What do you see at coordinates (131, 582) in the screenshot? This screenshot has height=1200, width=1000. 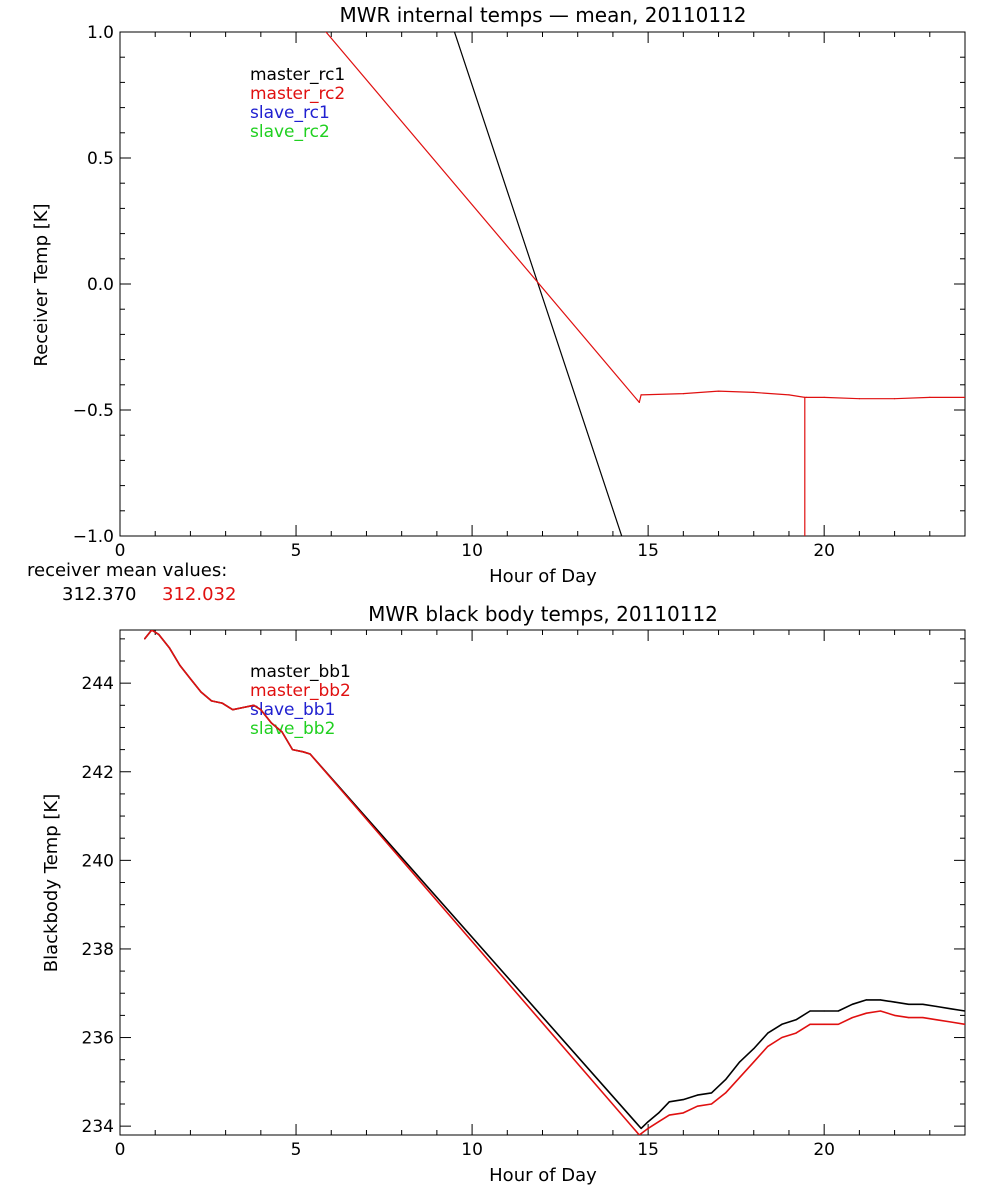 I see `receiver-mean-values: receiver mean values: 312.370 312.032` at bounding box center [131, 582].